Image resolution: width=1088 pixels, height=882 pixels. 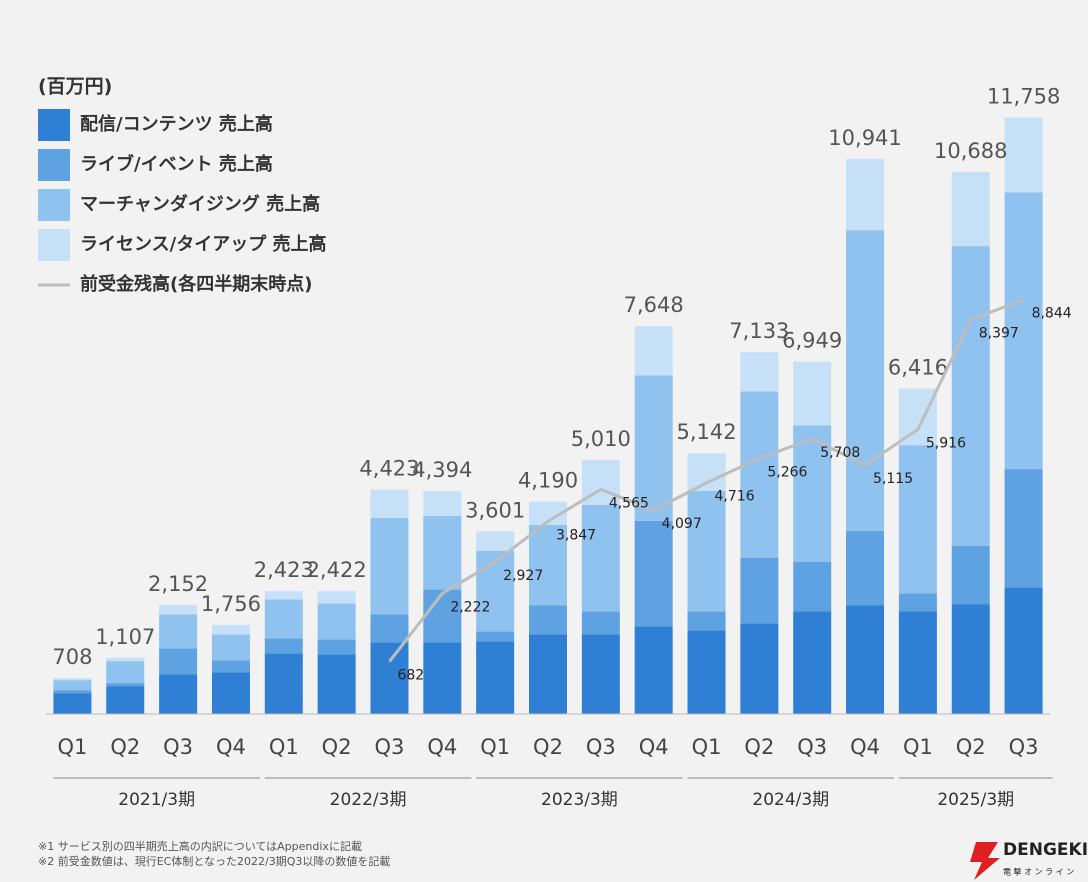 What do you see at coordinates (985, 861) in the screenshot?
I see `logo-icon` at bounding box center [985, 861].